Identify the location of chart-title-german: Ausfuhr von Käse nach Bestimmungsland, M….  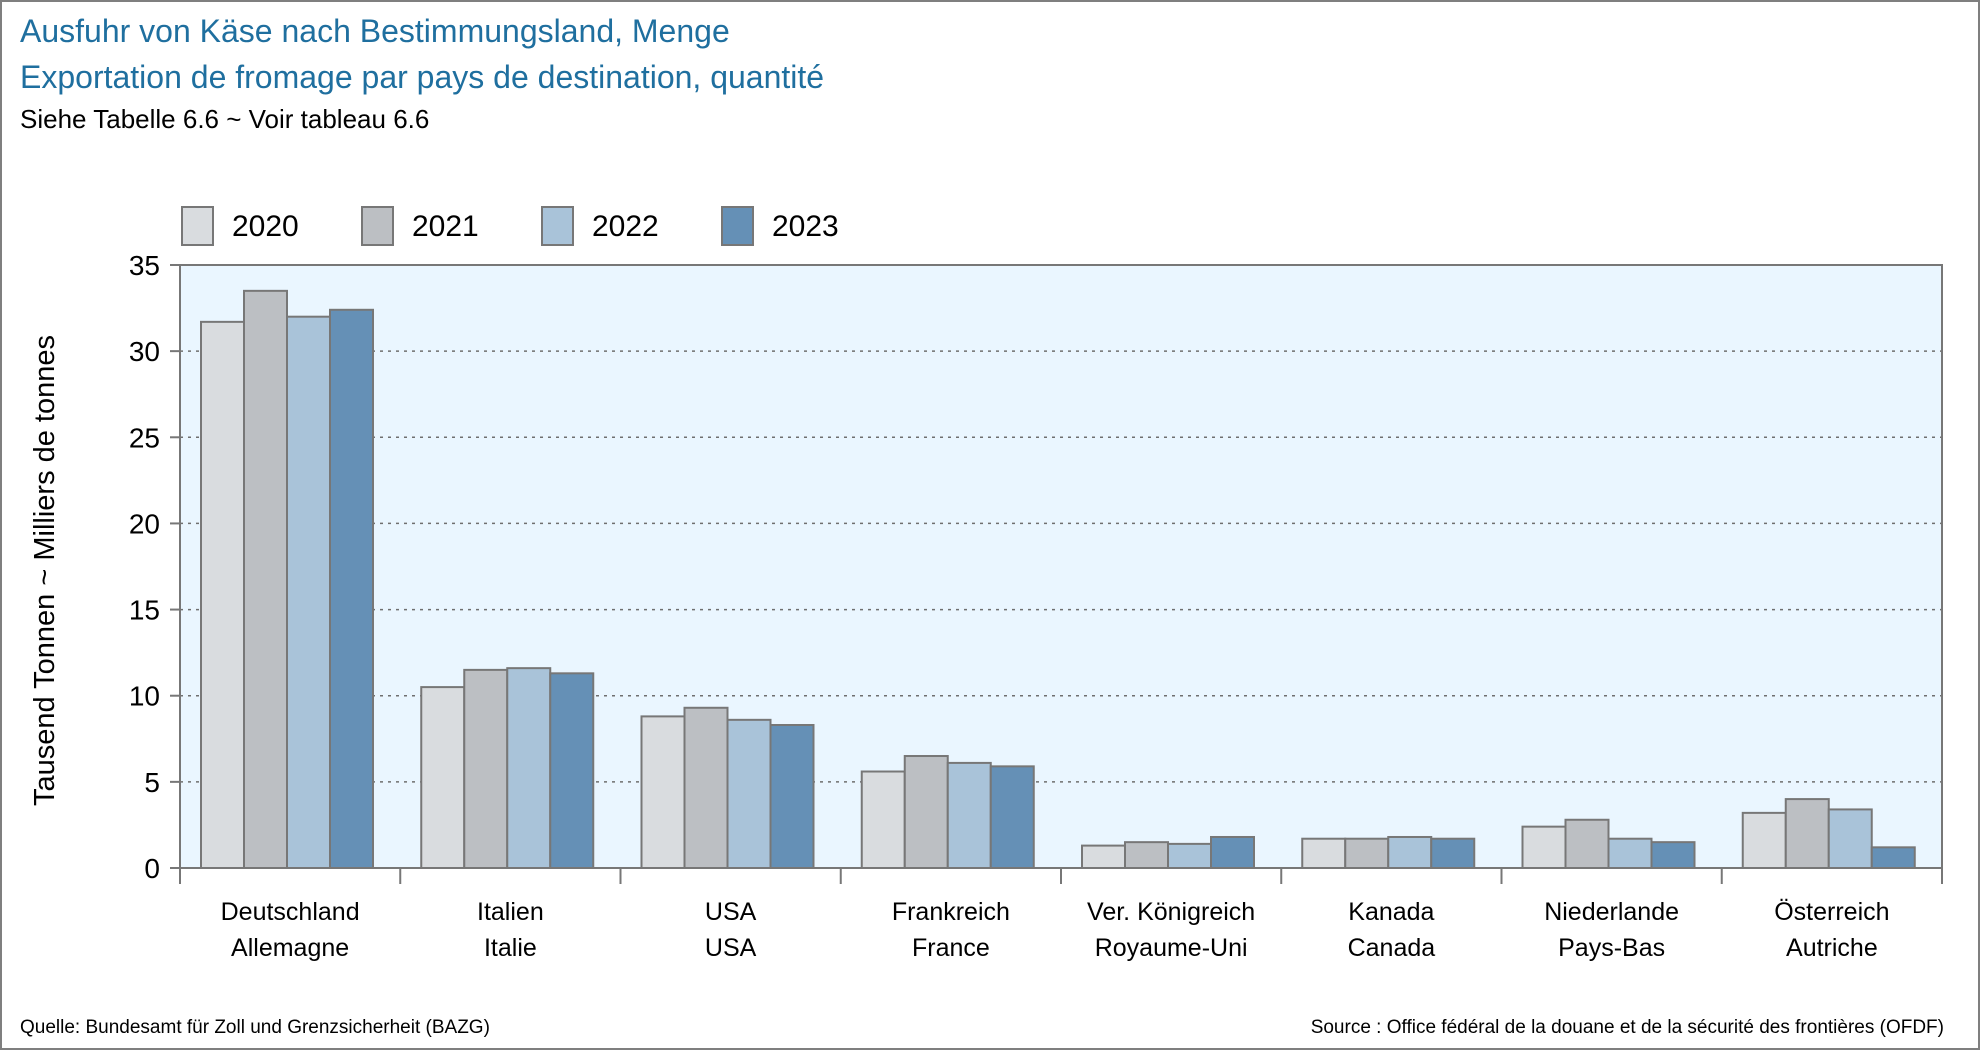
(375, 31).